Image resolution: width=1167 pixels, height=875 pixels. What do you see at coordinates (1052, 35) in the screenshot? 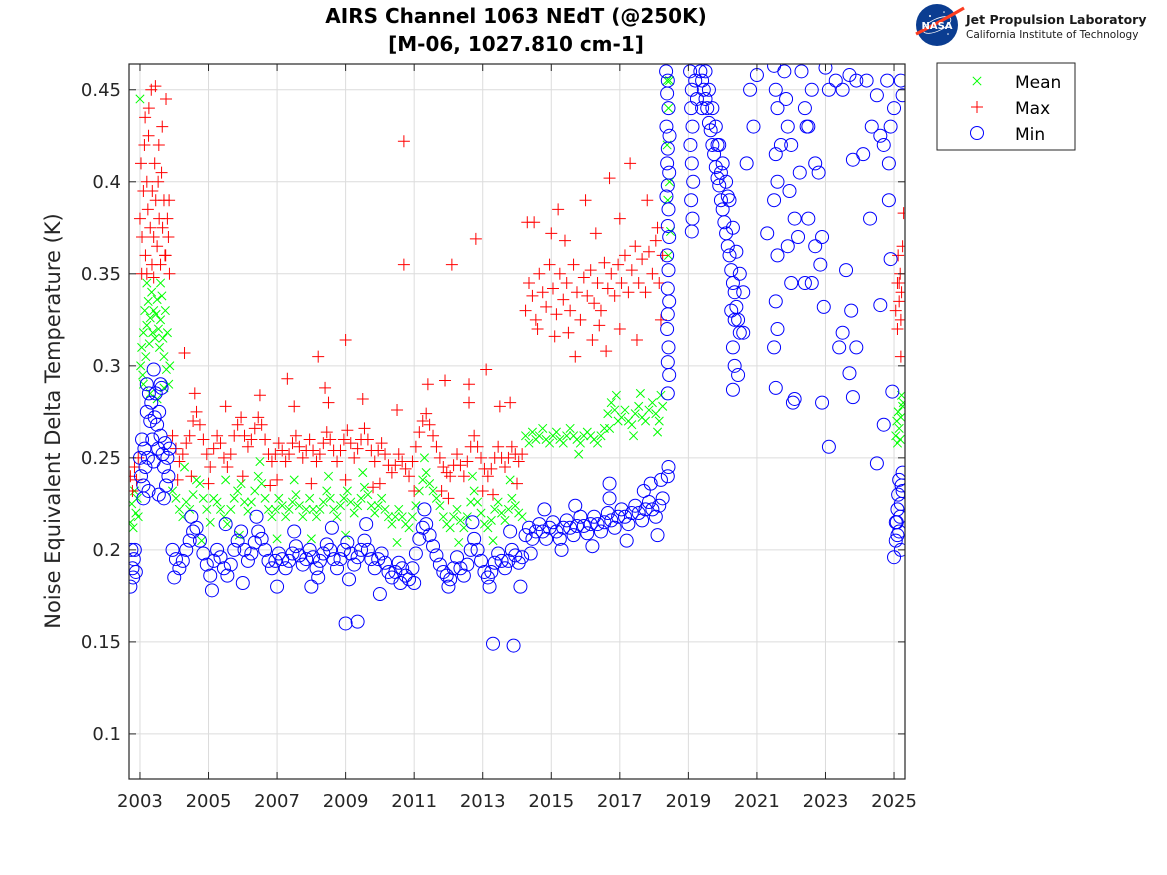
I see `jpl-subtitle: California Institute of Technology` at bounding box center [1052, 35].